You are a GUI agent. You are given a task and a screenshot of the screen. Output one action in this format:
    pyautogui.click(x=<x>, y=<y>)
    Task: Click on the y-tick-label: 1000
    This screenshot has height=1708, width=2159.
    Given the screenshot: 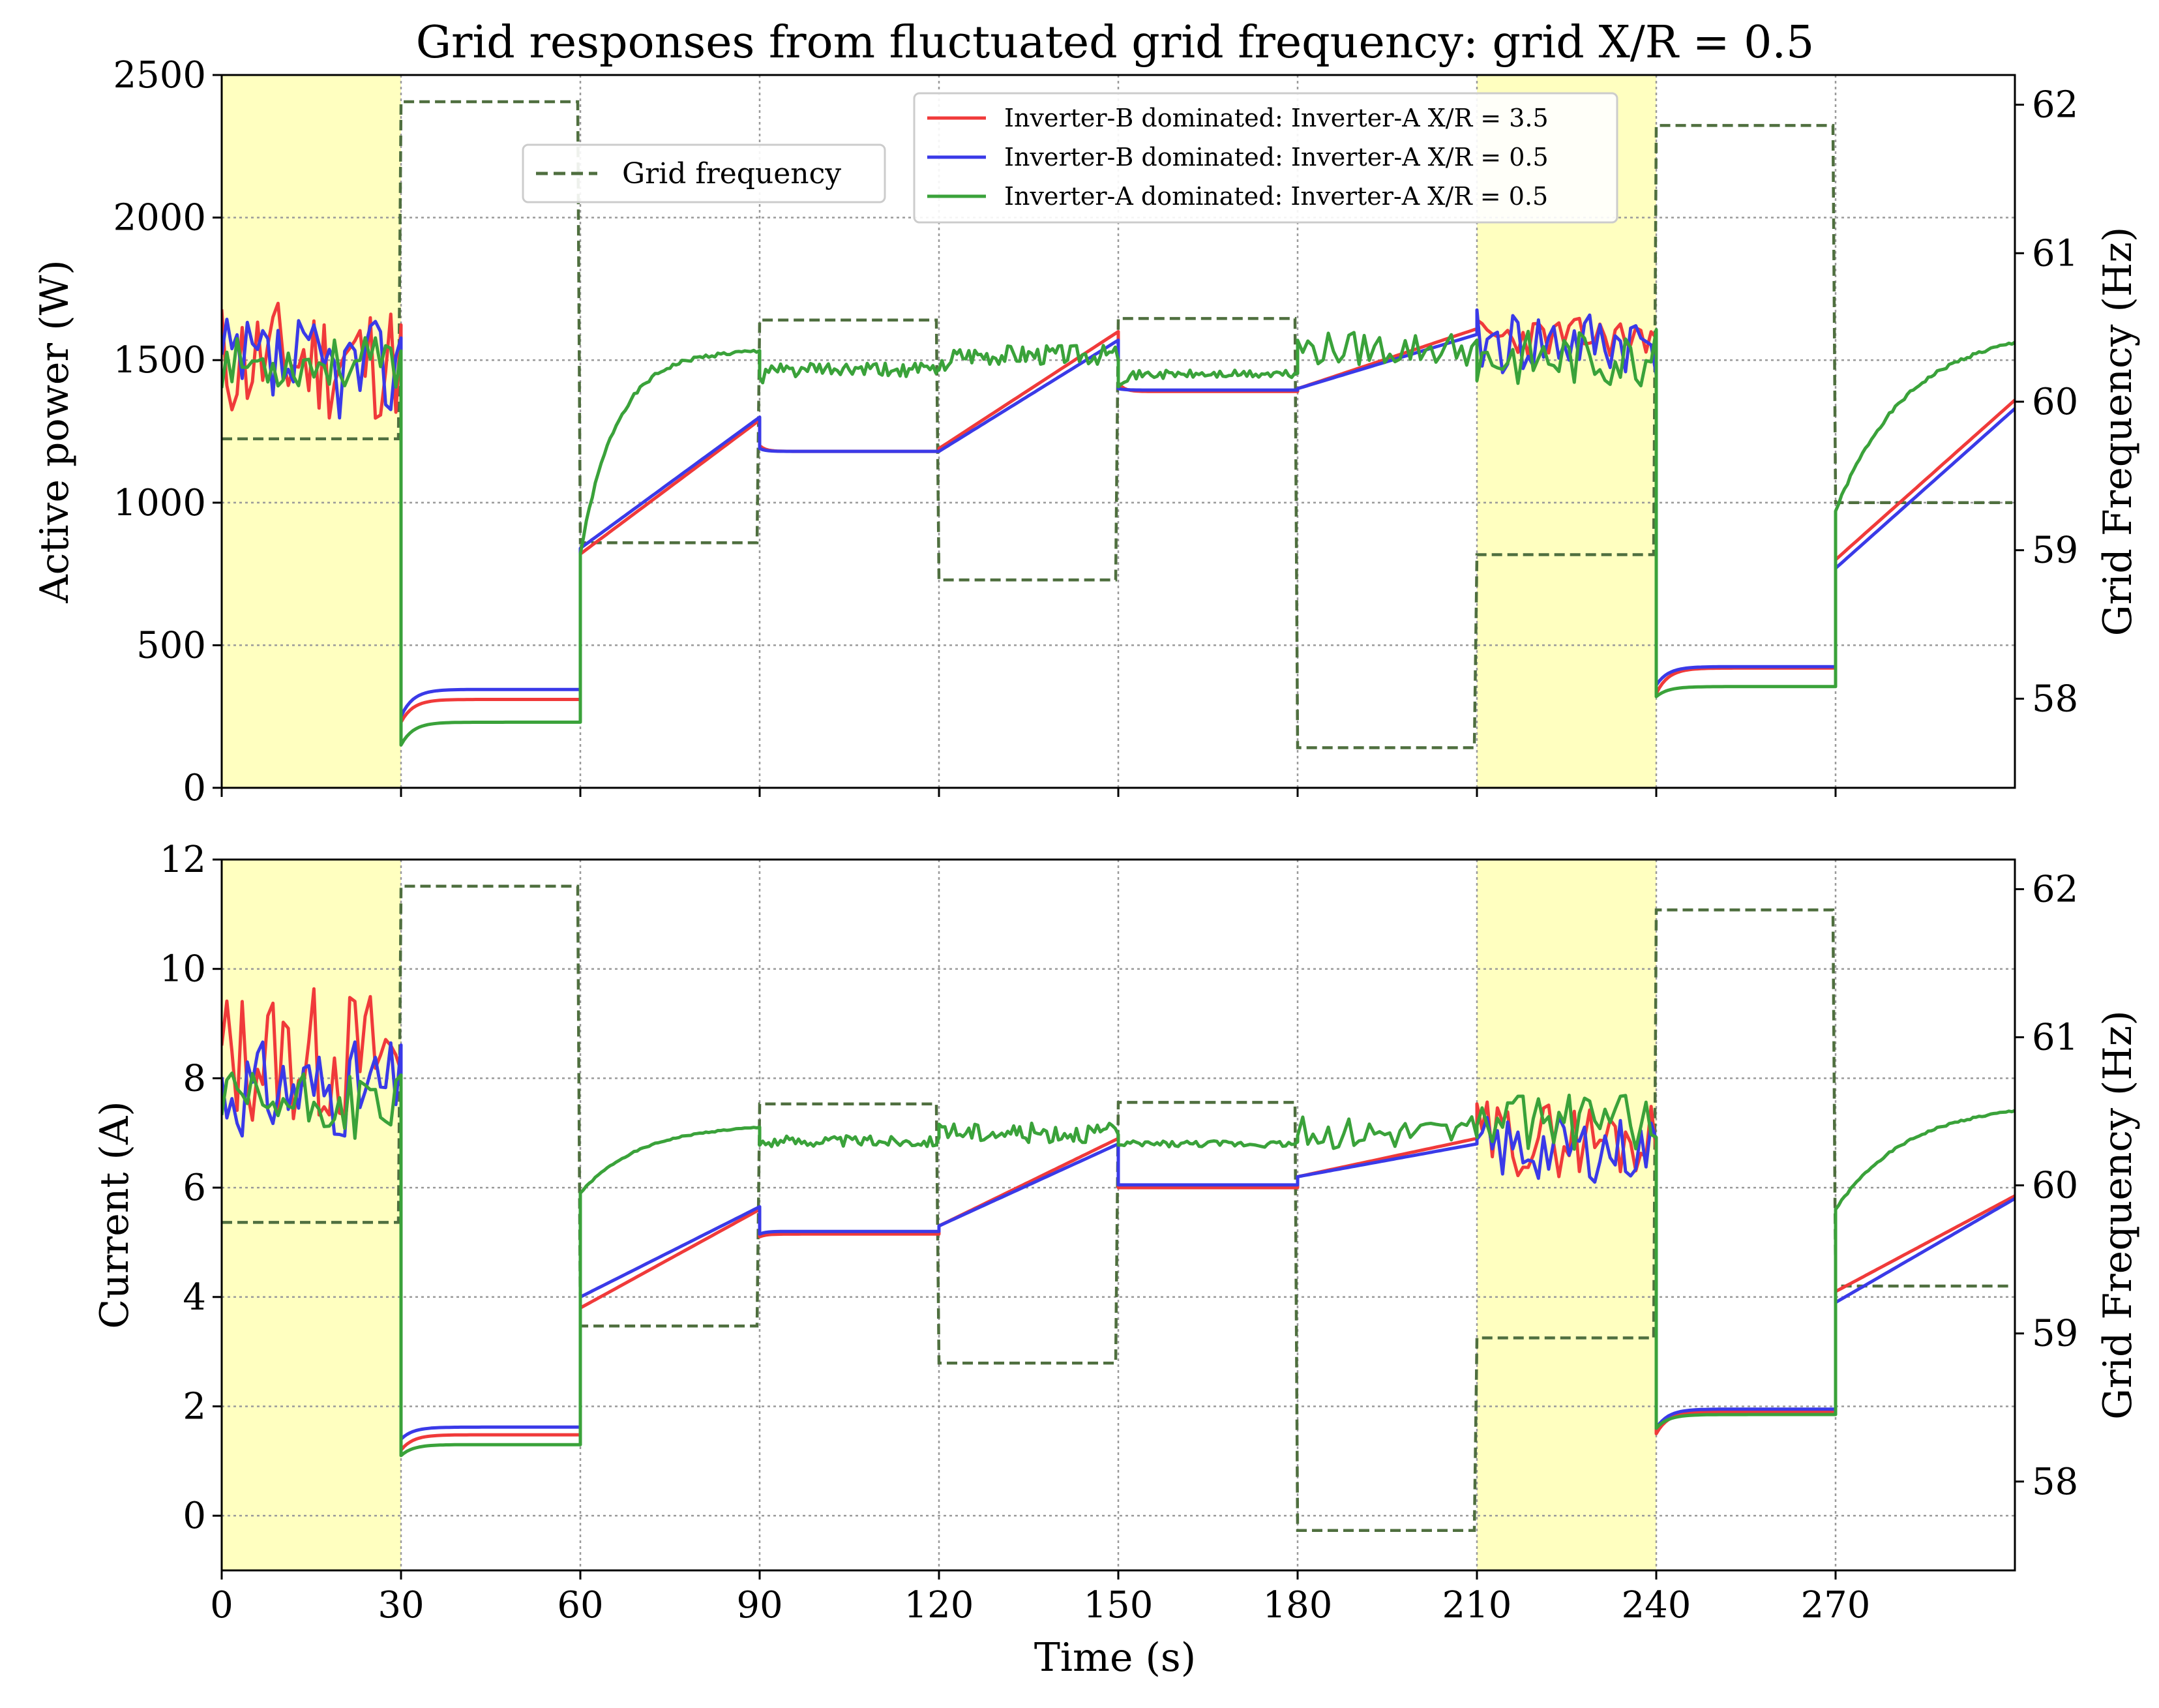 What is the action you would take?
    pyautogui.click(x=159, y=503)
    